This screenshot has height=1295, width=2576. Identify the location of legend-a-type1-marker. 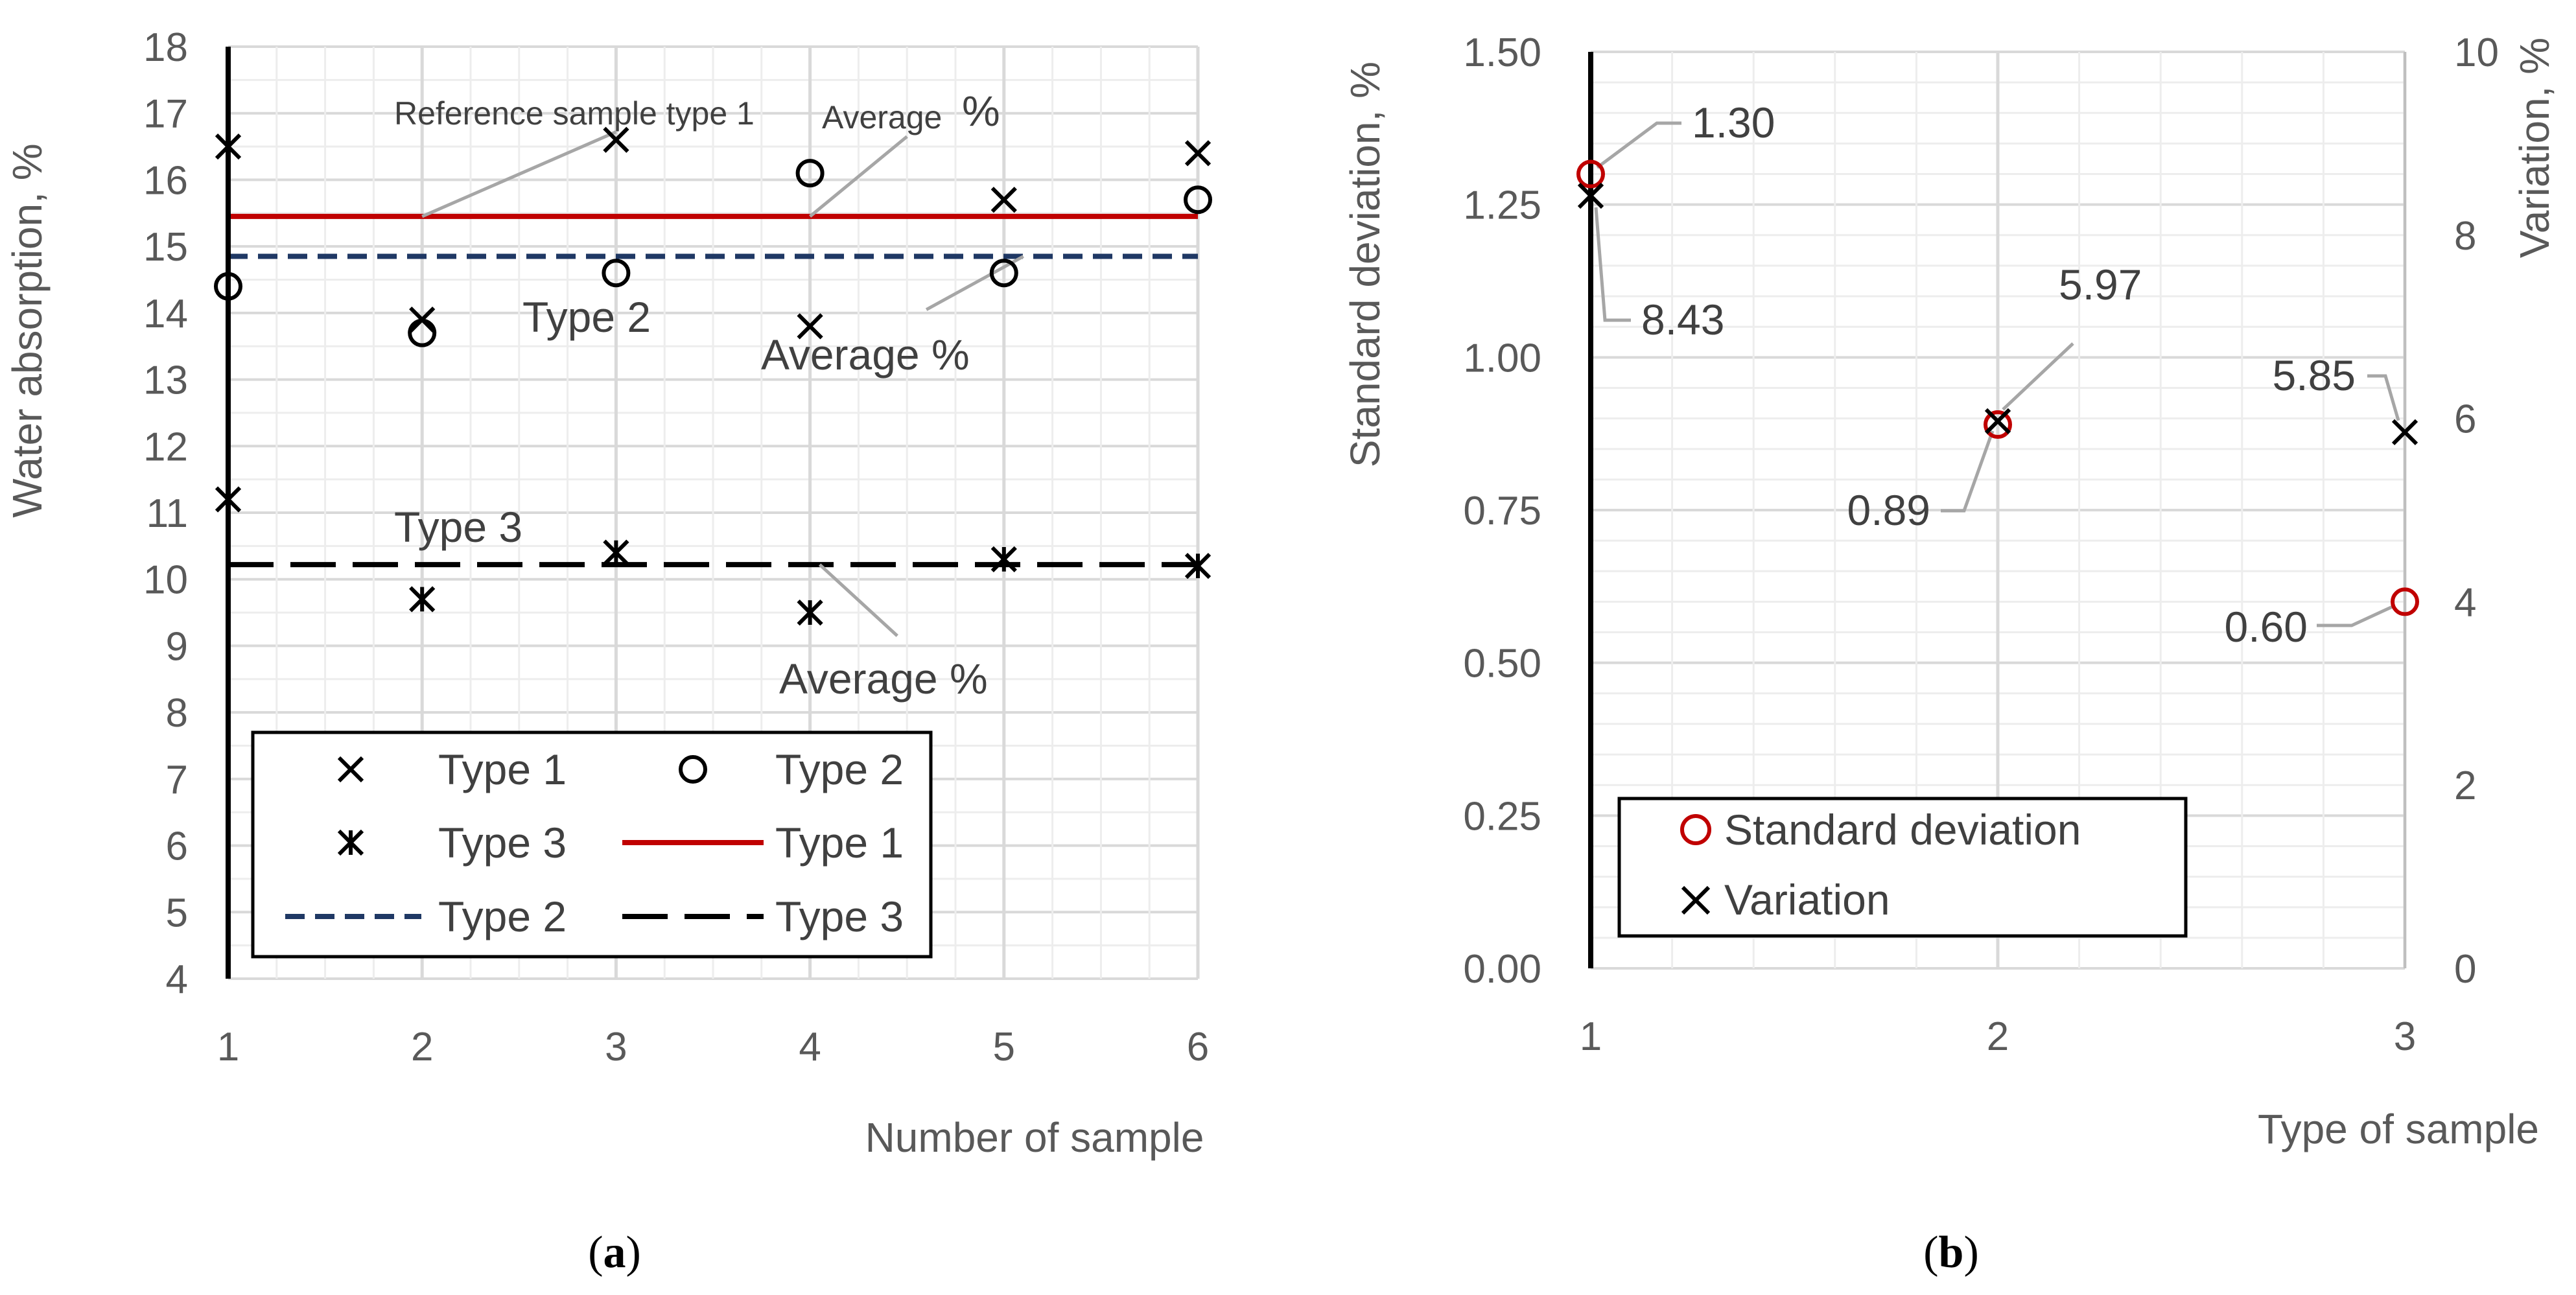
(350, 769).